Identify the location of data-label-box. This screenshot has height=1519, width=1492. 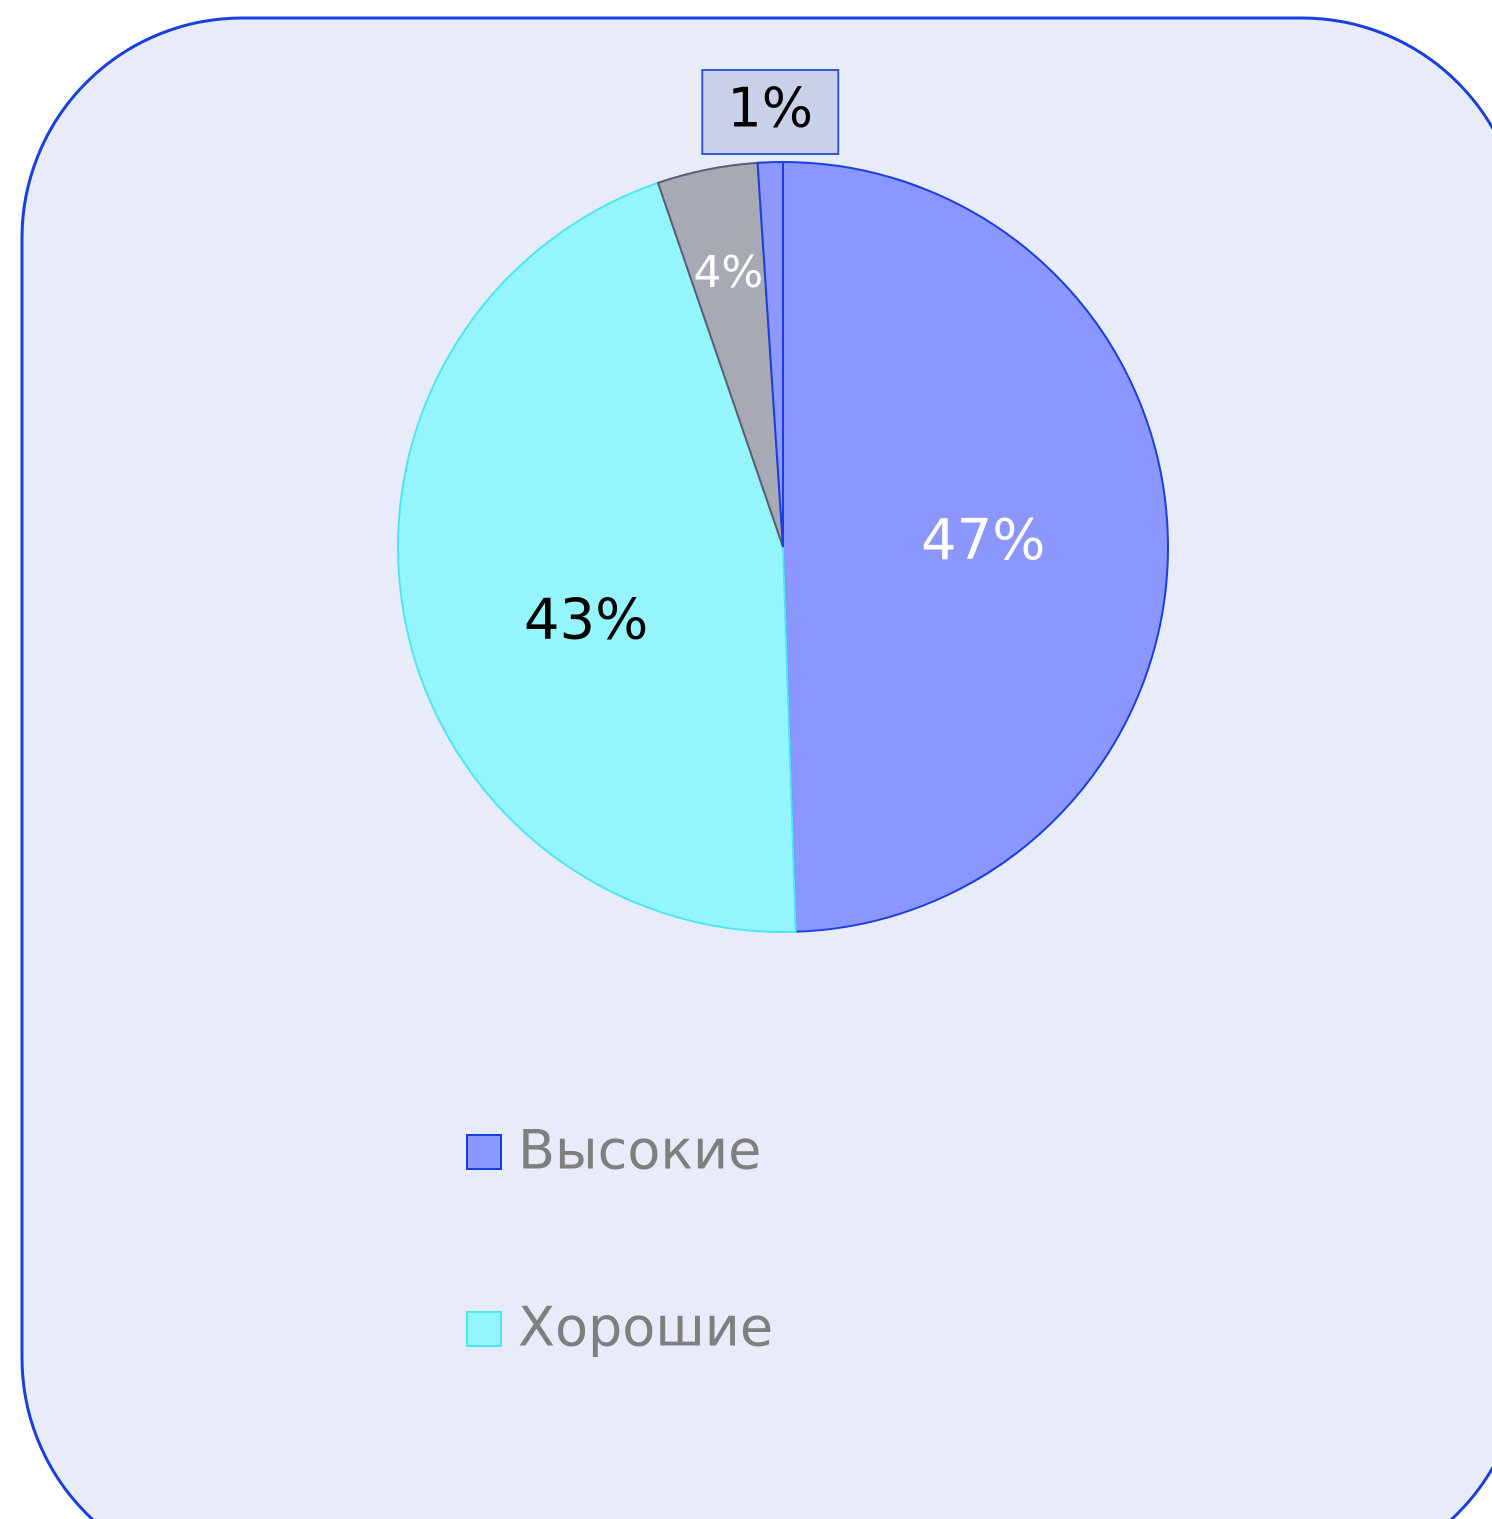
(770, 112).